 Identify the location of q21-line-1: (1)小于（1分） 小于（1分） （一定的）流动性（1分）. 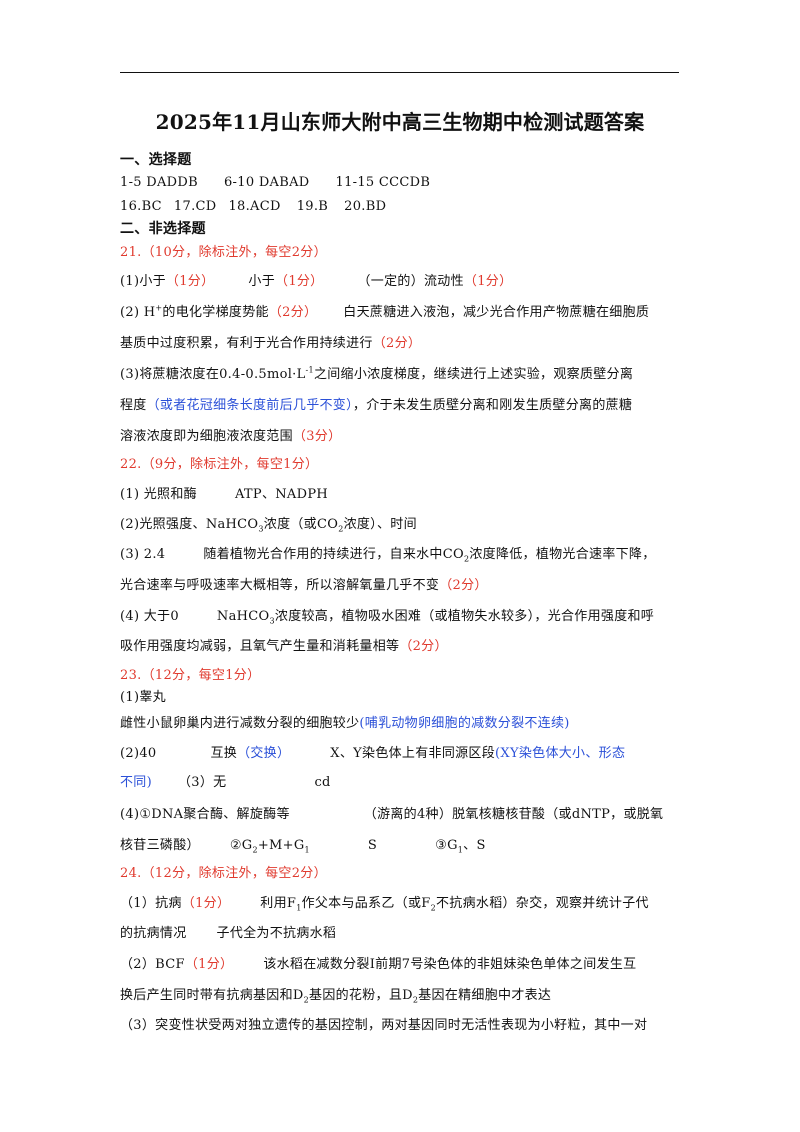
(316, 279).